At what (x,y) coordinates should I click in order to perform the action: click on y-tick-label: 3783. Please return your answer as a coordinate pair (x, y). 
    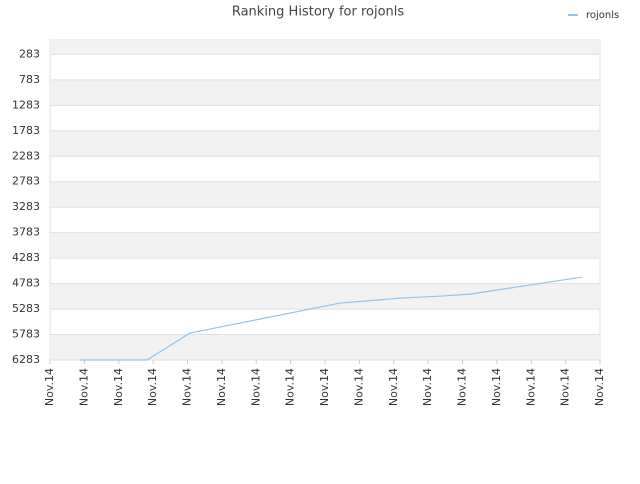
    Looking at the image, I should click on (26, 232).